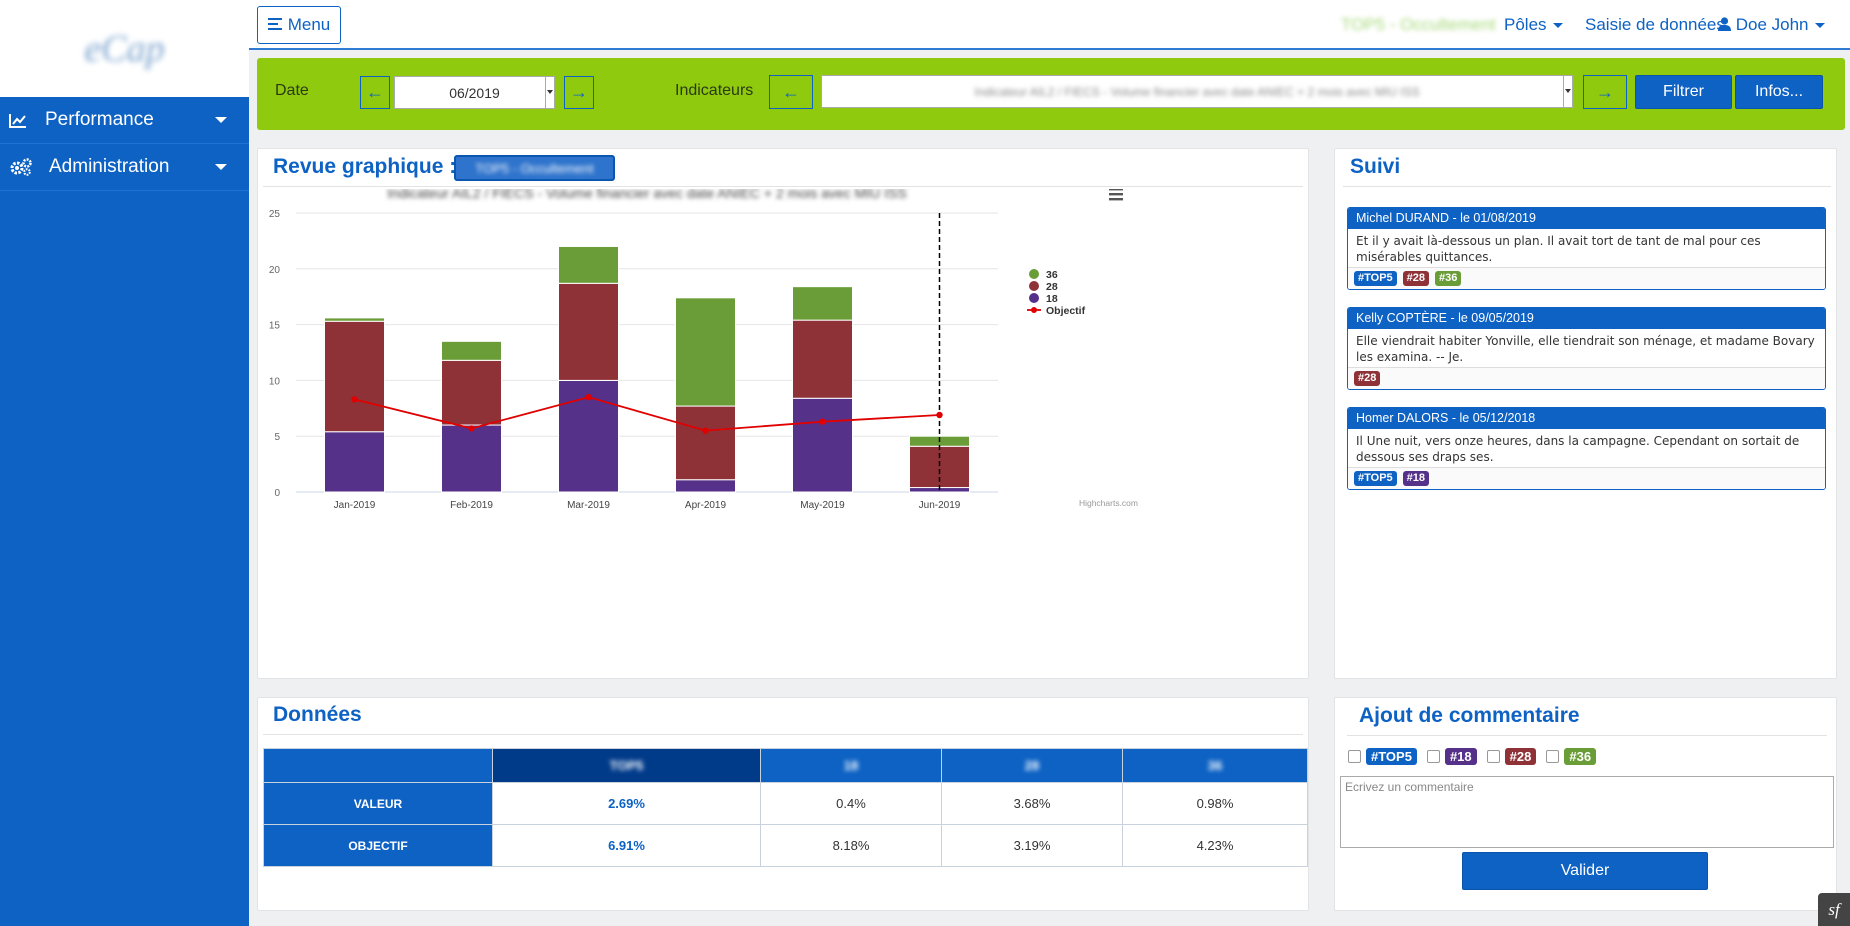 The image size is (1850, 926). Describe the element at coordinates (1052, 287) in the screenshot. I see `legend-label: 28` at that location.